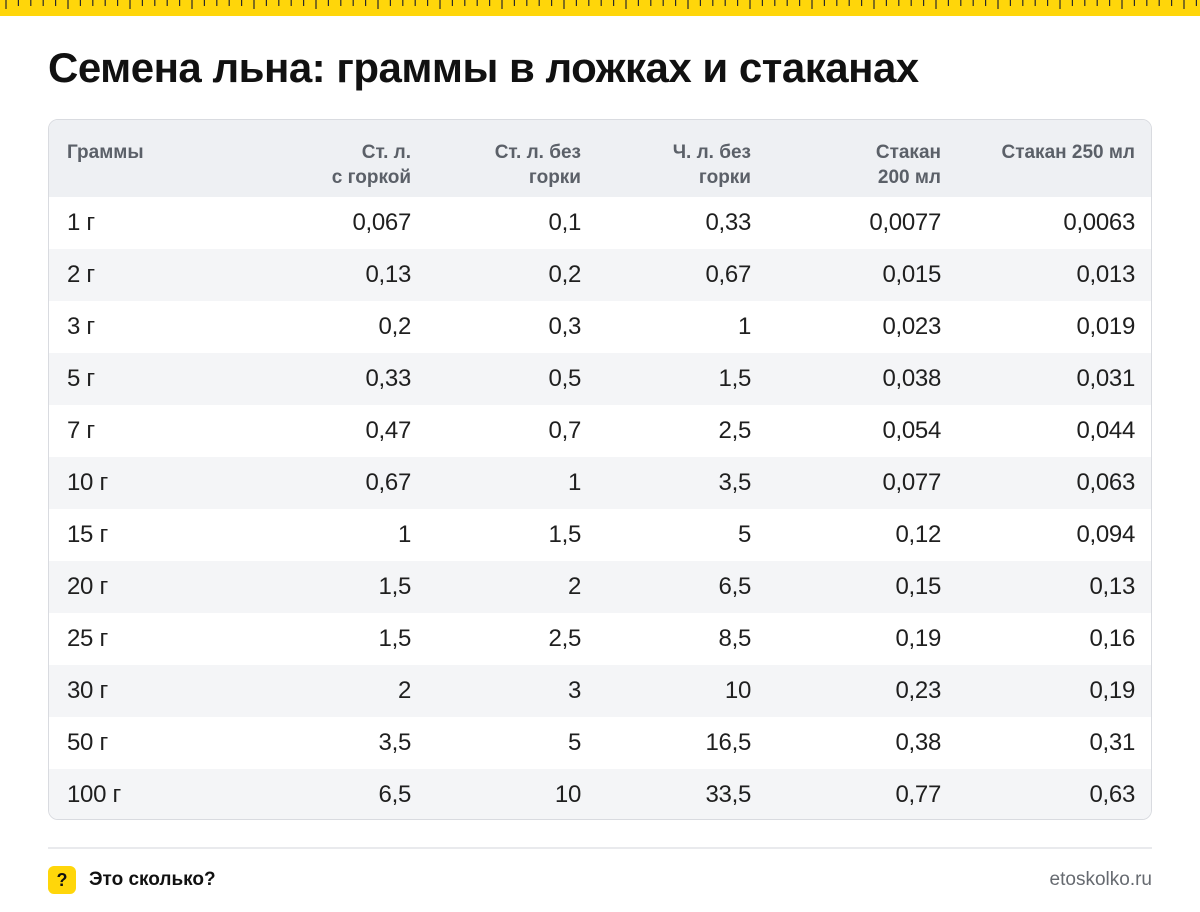 The image size is (1200, 912). Describe the element at coordinates (388, 482) in the screenshot. I see `cell-tbsp-heaped: 0,67` at that location.